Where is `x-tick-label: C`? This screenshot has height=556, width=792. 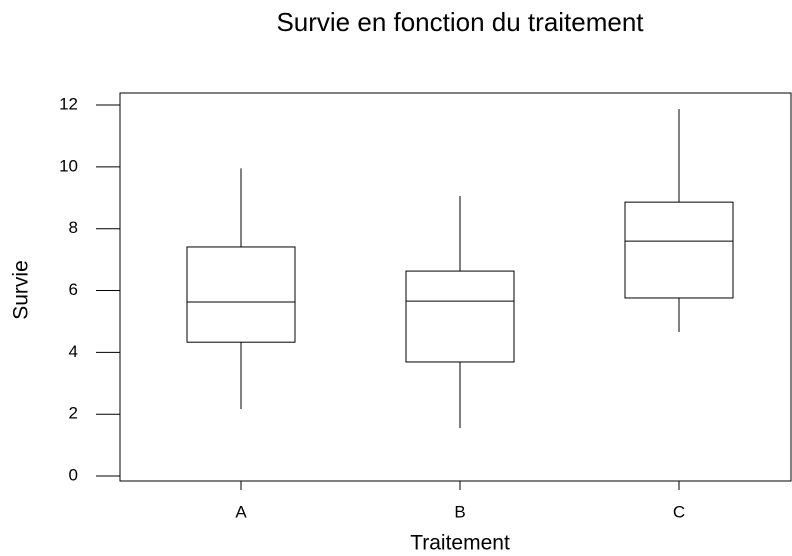
x-tick-label: C is located at coordinates (679, 511).